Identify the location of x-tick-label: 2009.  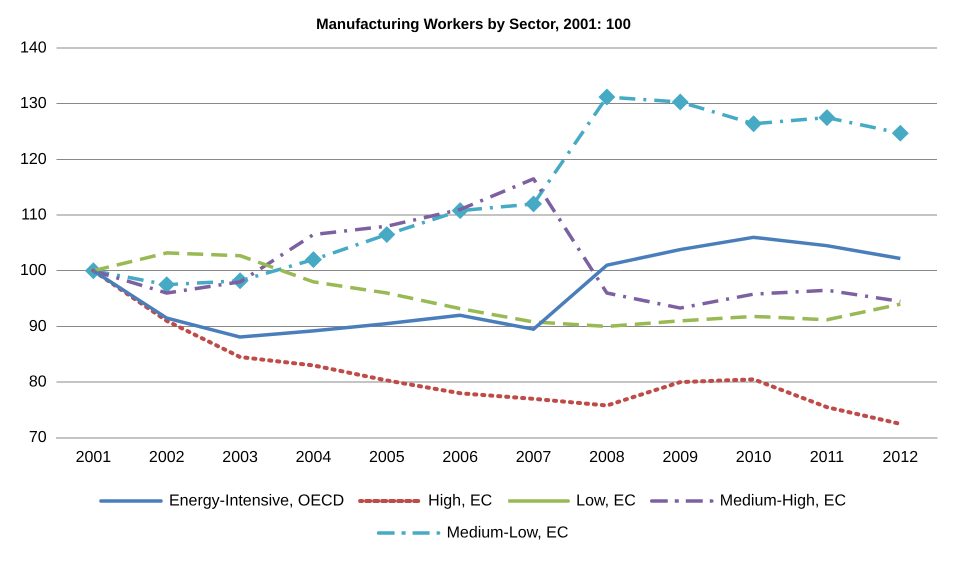
(680, 457).